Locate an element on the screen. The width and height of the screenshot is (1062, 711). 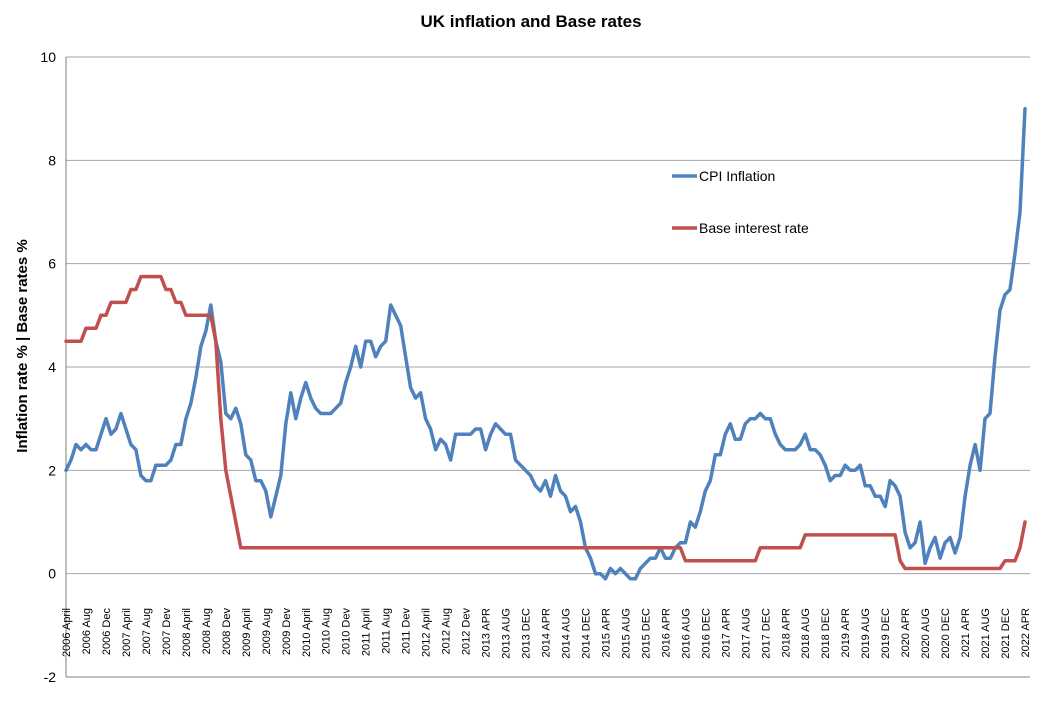
x-tick-label: 2020 APR is located at coordinates (906, 633).